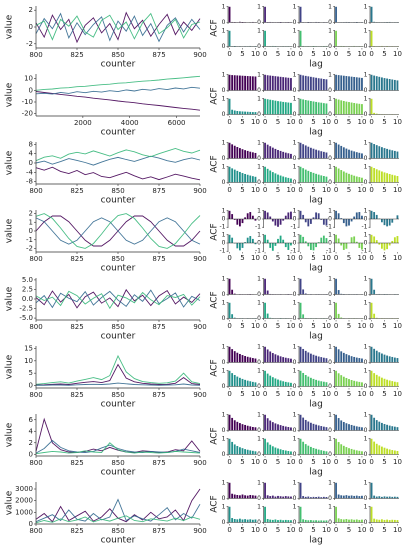  I want to click on x-axis-label: counter, so click(118, 337).